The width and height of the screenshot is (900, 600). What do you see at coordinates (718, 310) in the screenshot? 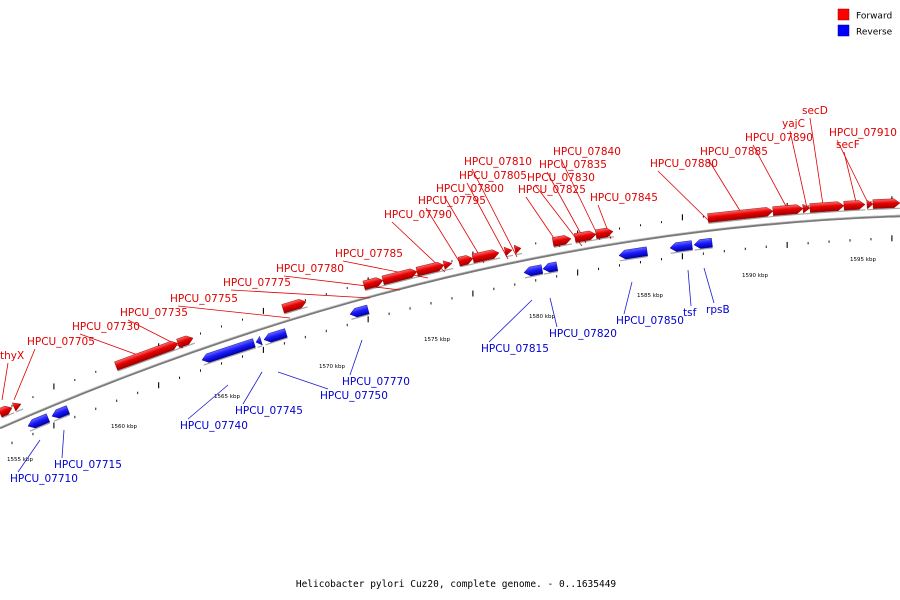
I see `gene-label-reverse: rpsB` at bounding box center [718, 310].